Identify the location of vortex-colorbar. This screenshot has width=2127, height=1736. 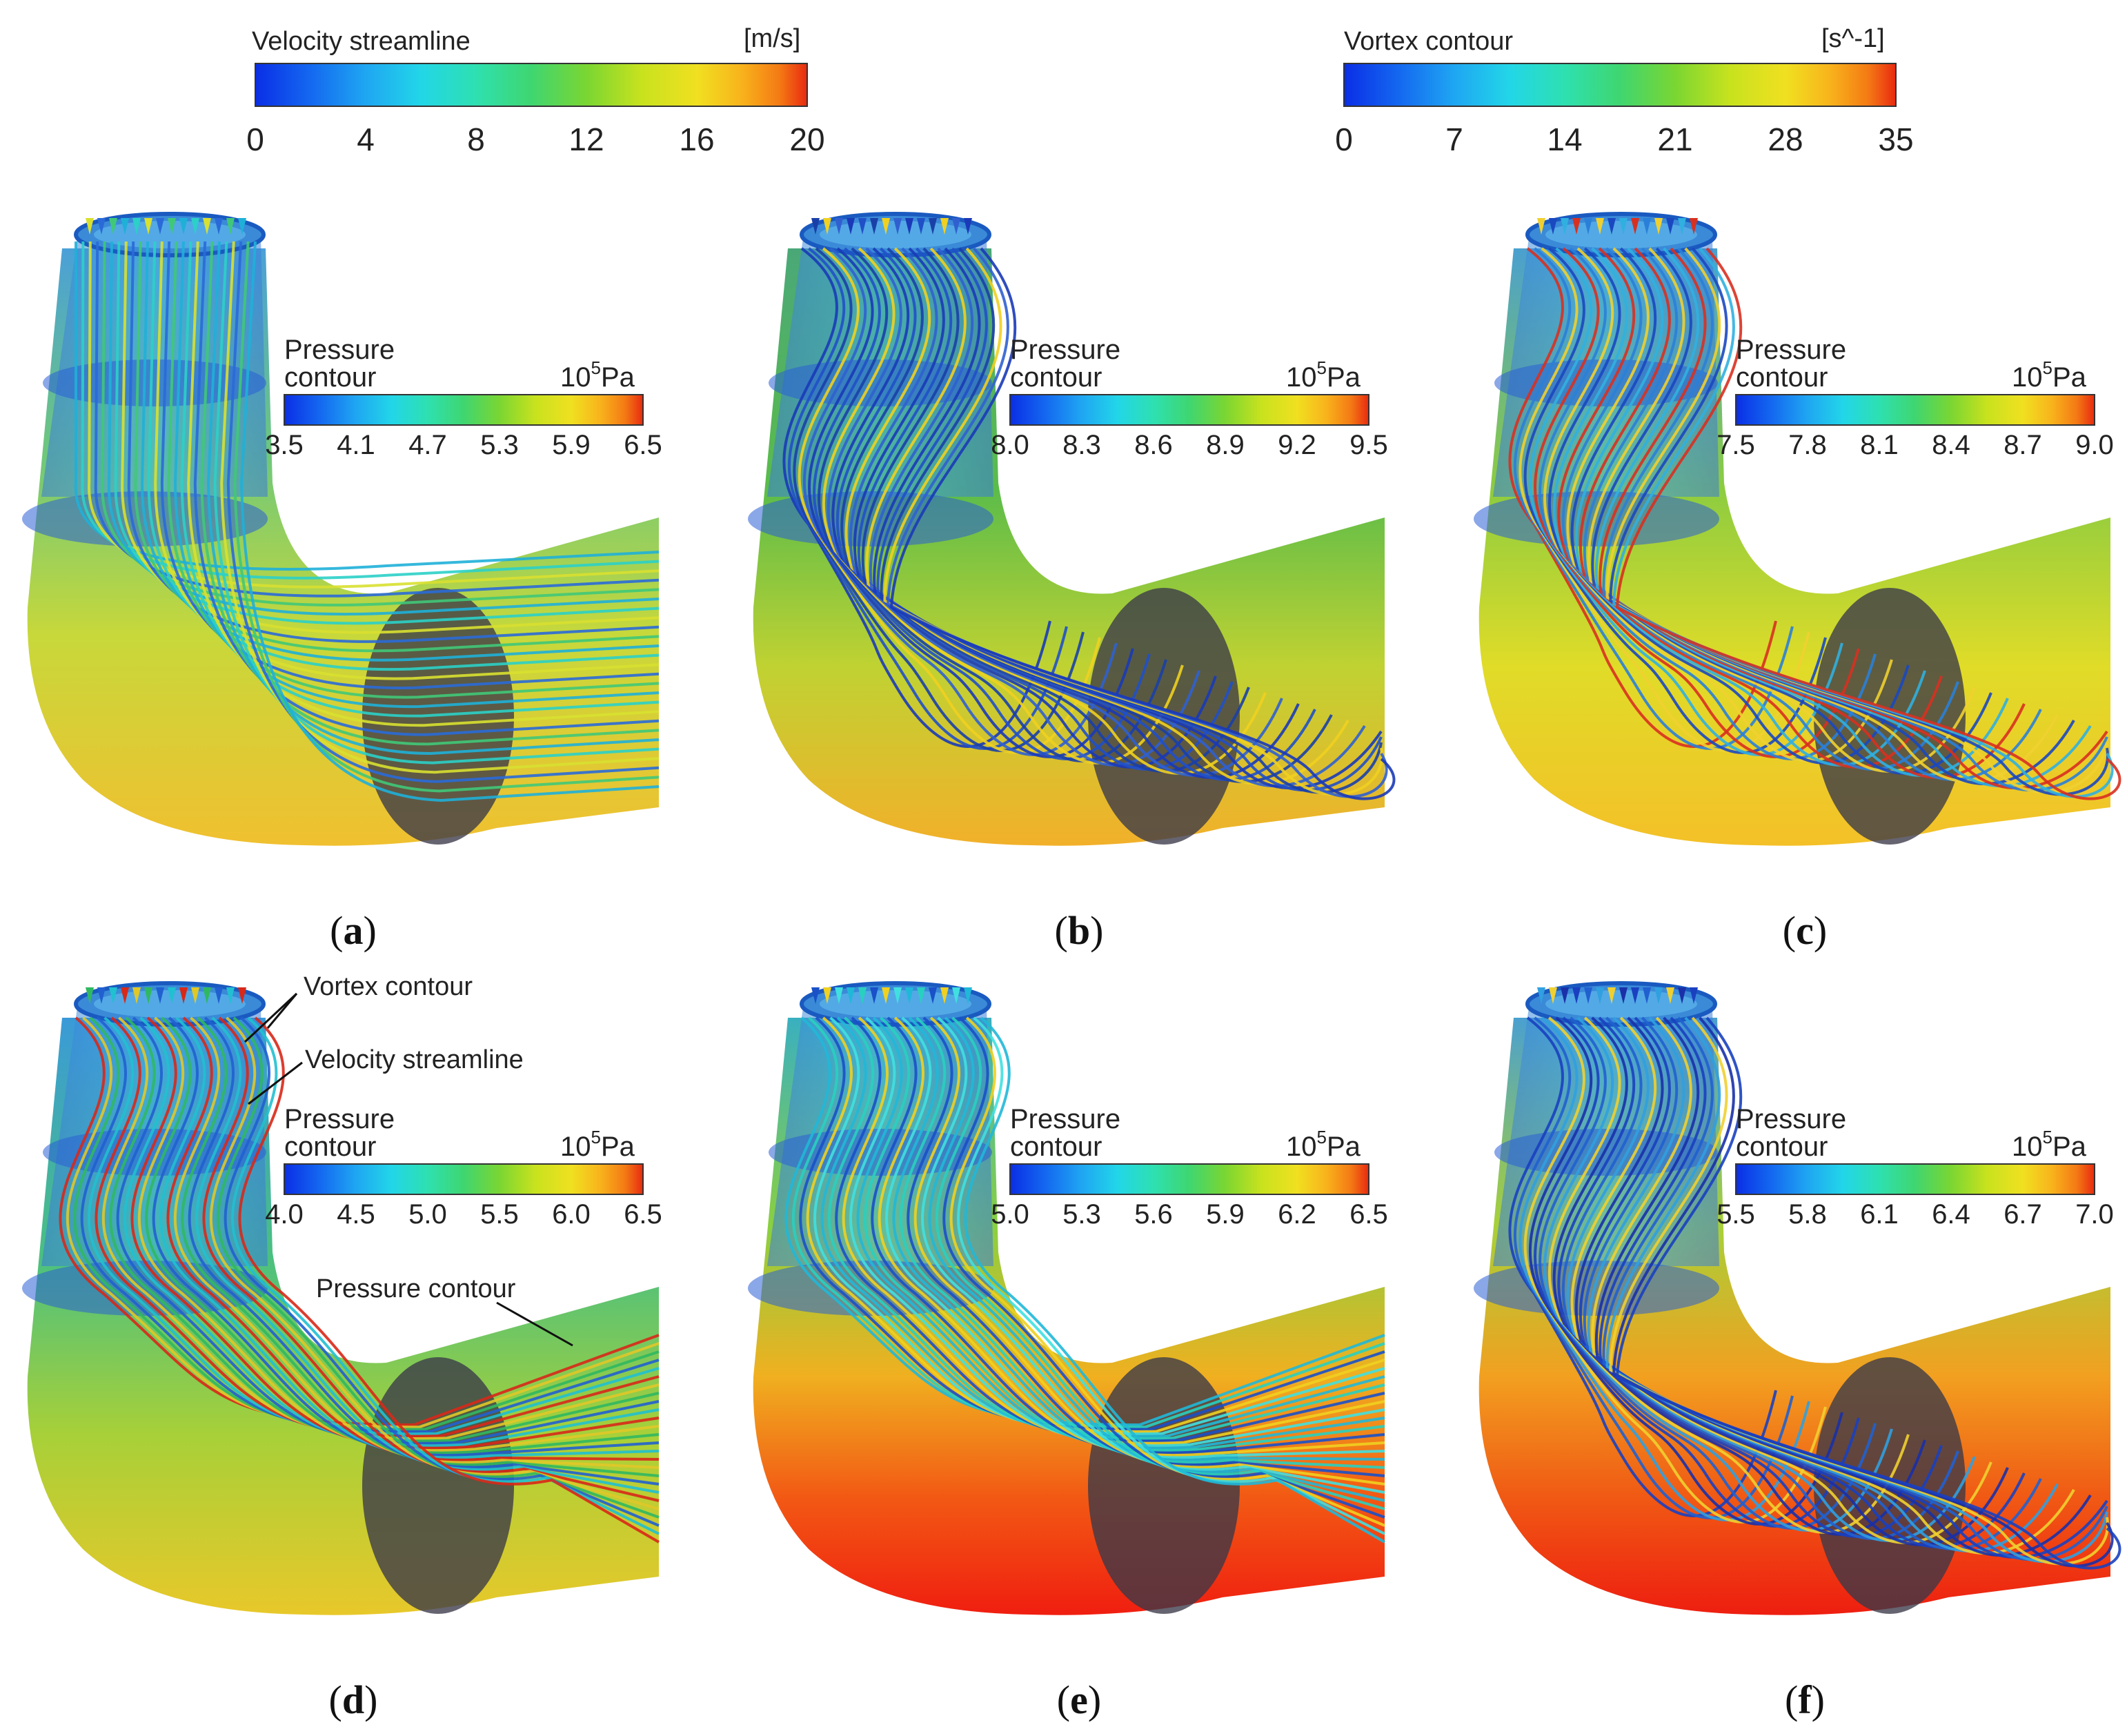
(1620, 85).